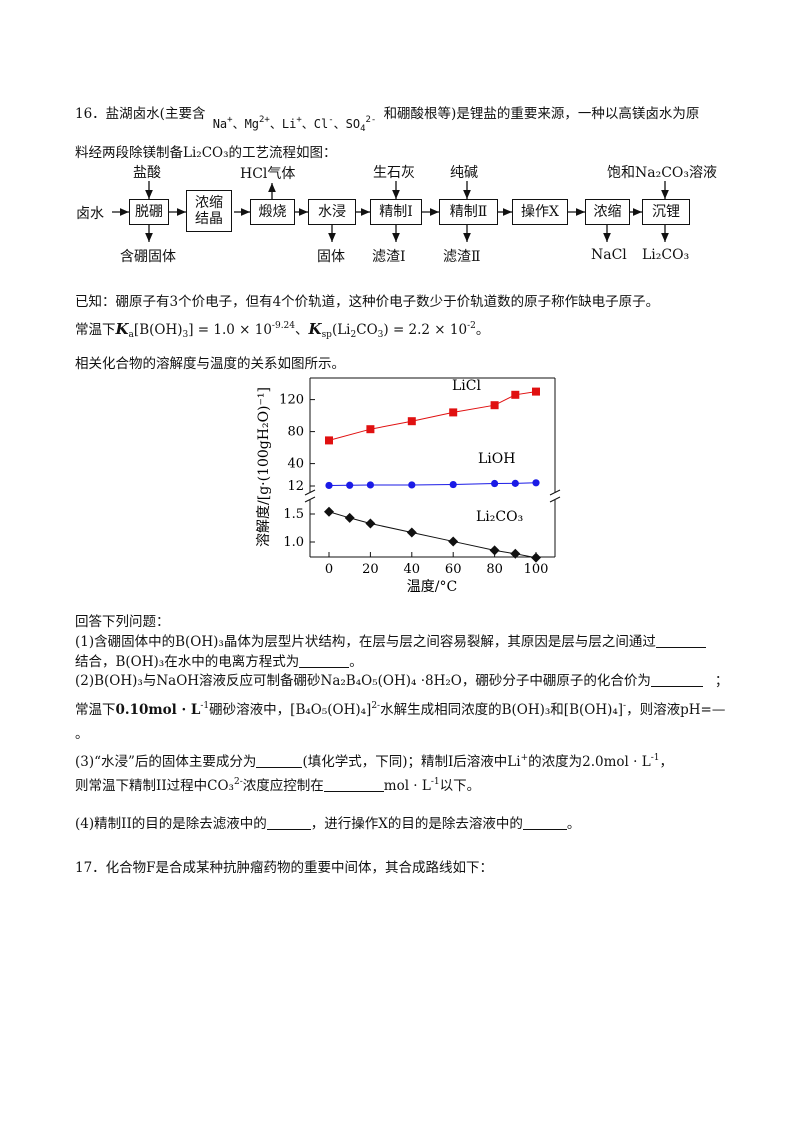 This screenshot has width=800, height=1132. What do you see at coordinates (219, 662) in the screenshot?
I see `question-1-line2: 结合，B(OH)₃在水中的电离方程式为。` at bounding box center [219, 662].